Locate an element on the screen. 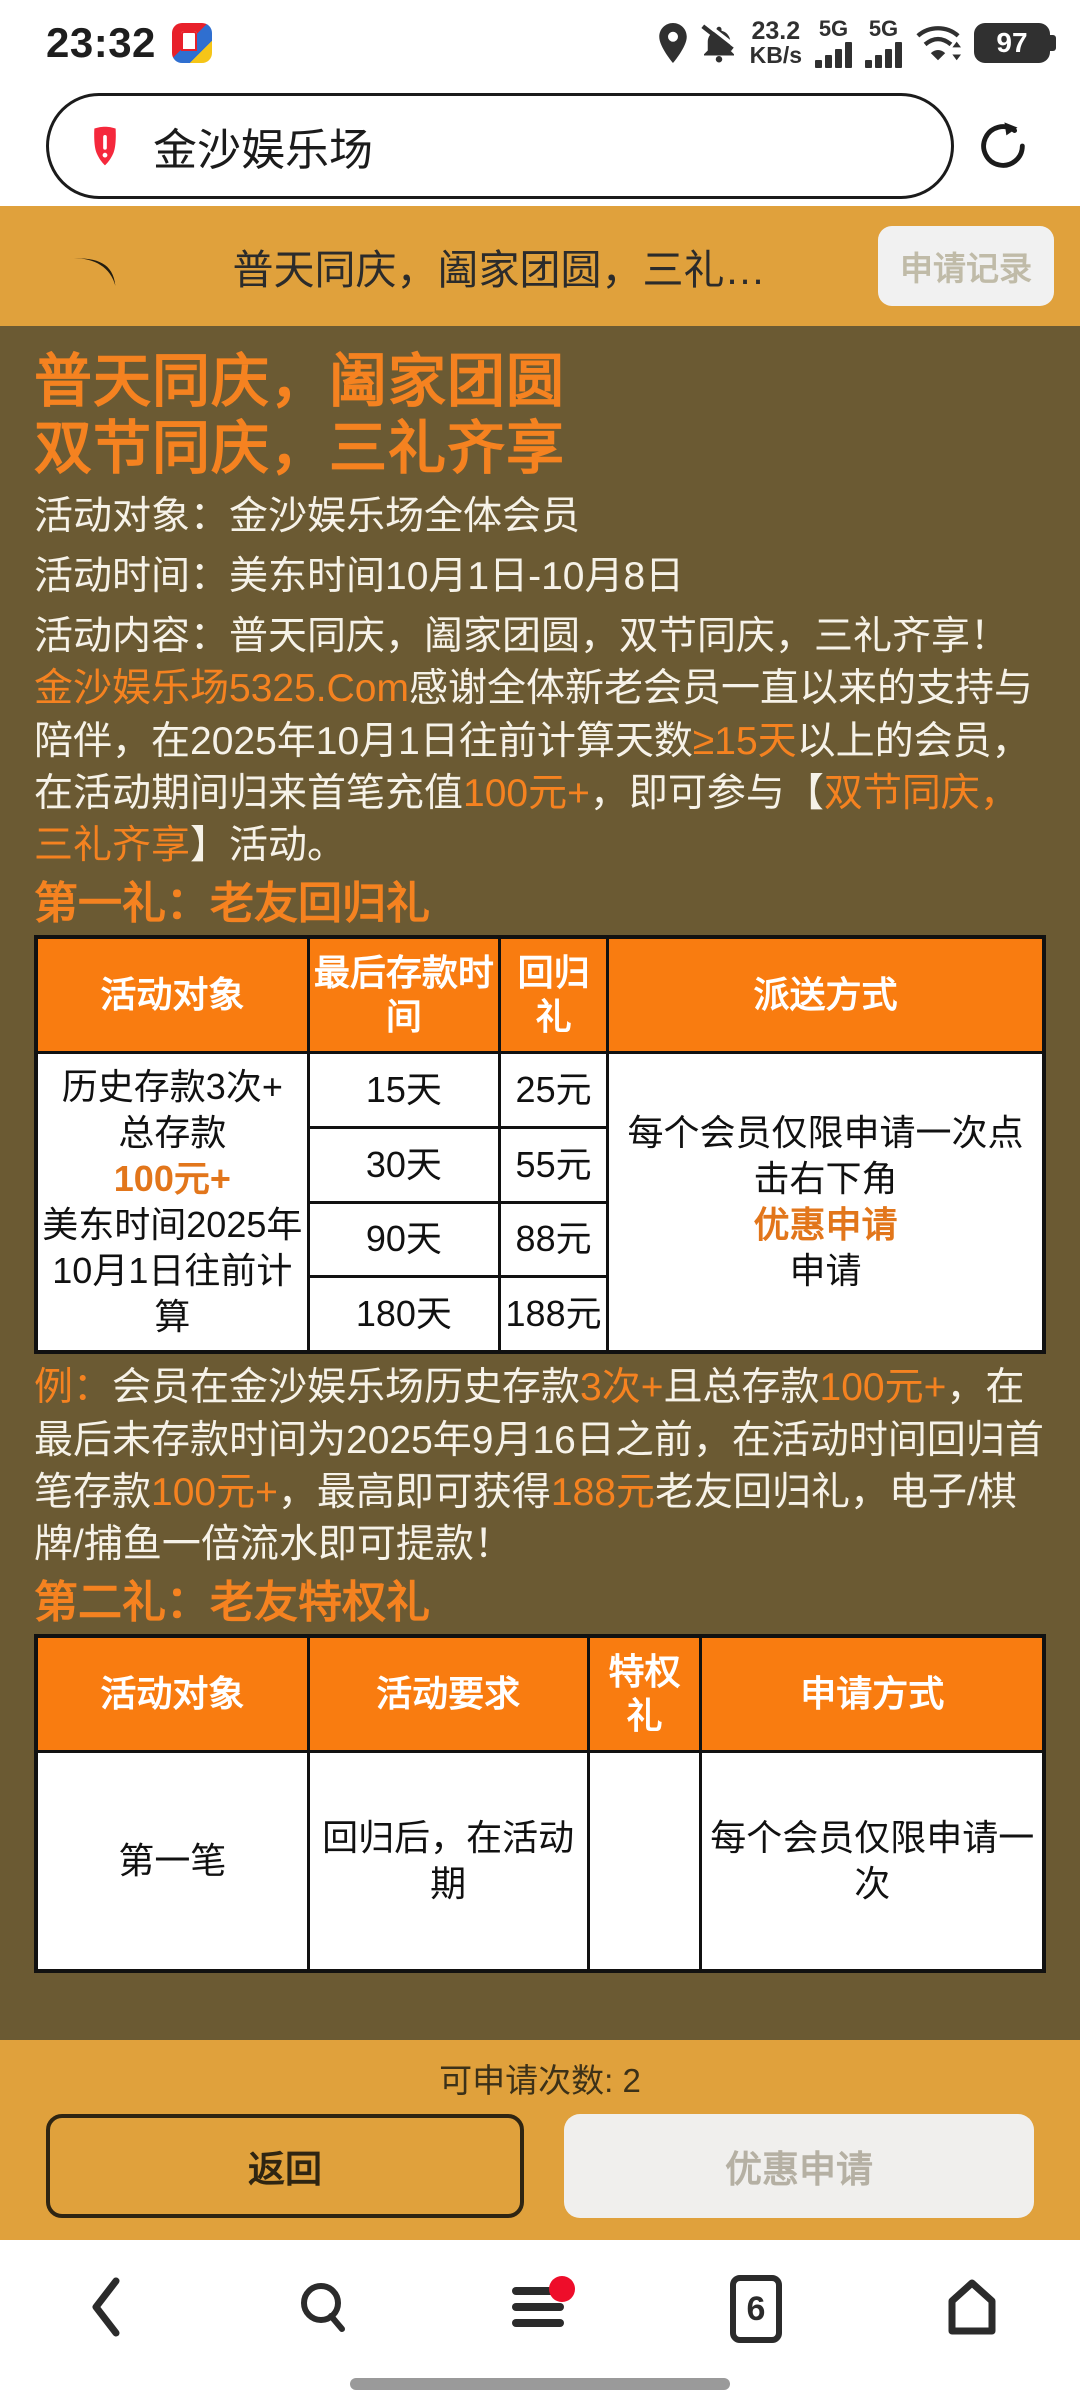 This screenshot has height=2400, width=1080. browser-nav-bar: 6 is located at coordinates (540, 2320).